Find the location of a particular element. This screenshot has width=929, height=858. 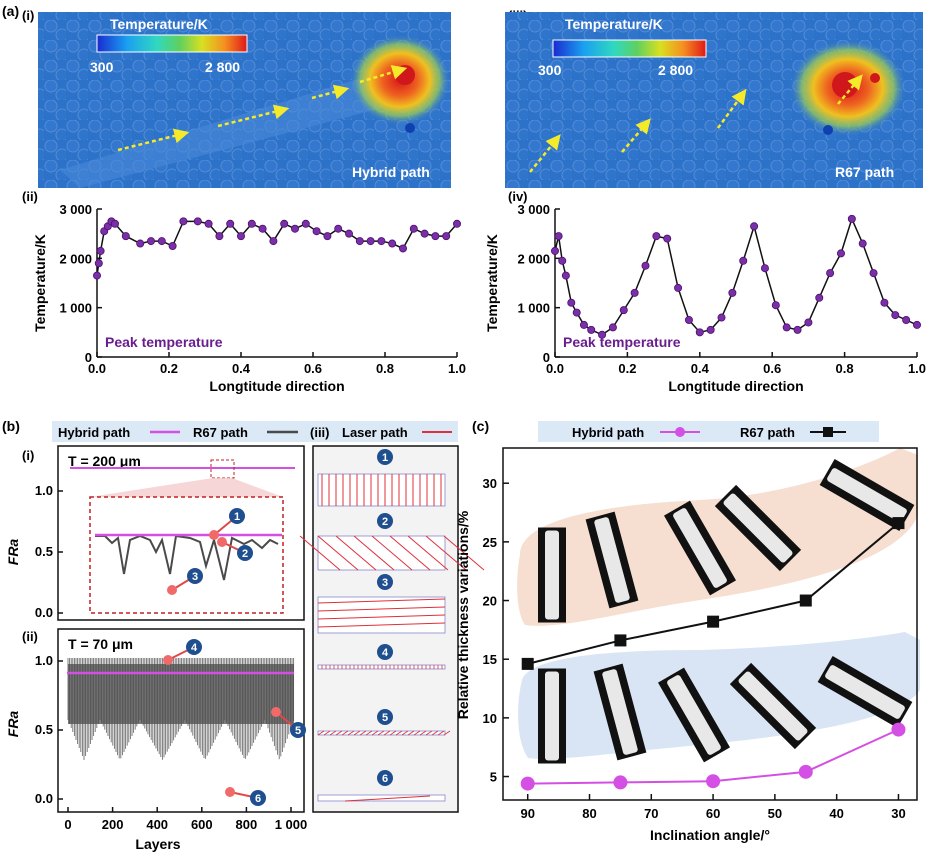

y-tick-label: 25 is located at coordinates (490, 542).